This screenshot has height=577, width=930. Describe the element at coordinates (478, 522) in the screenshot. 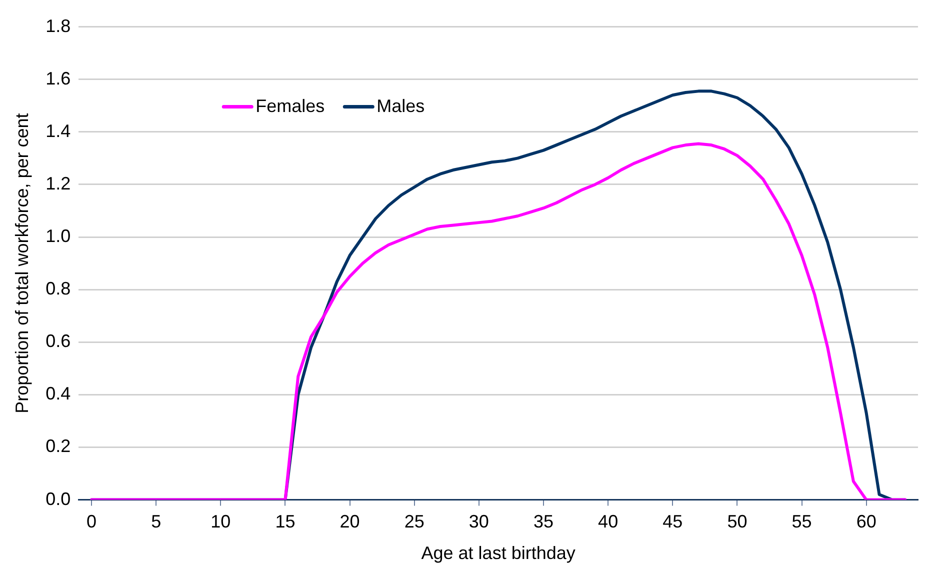

I see `x-tick-label: 30` at that location.